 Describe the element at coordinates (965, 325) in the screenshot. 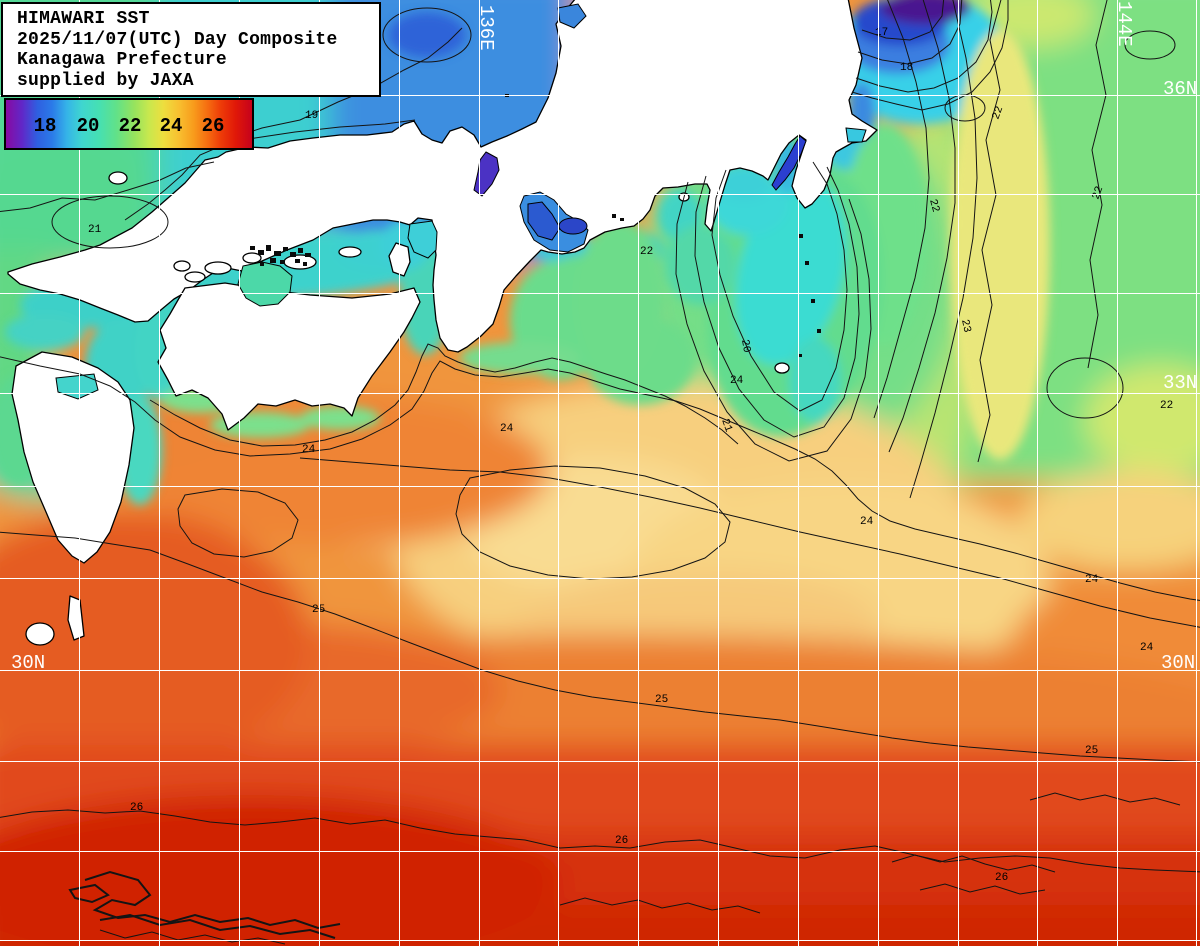

I see `svg-text: 23` at that location.